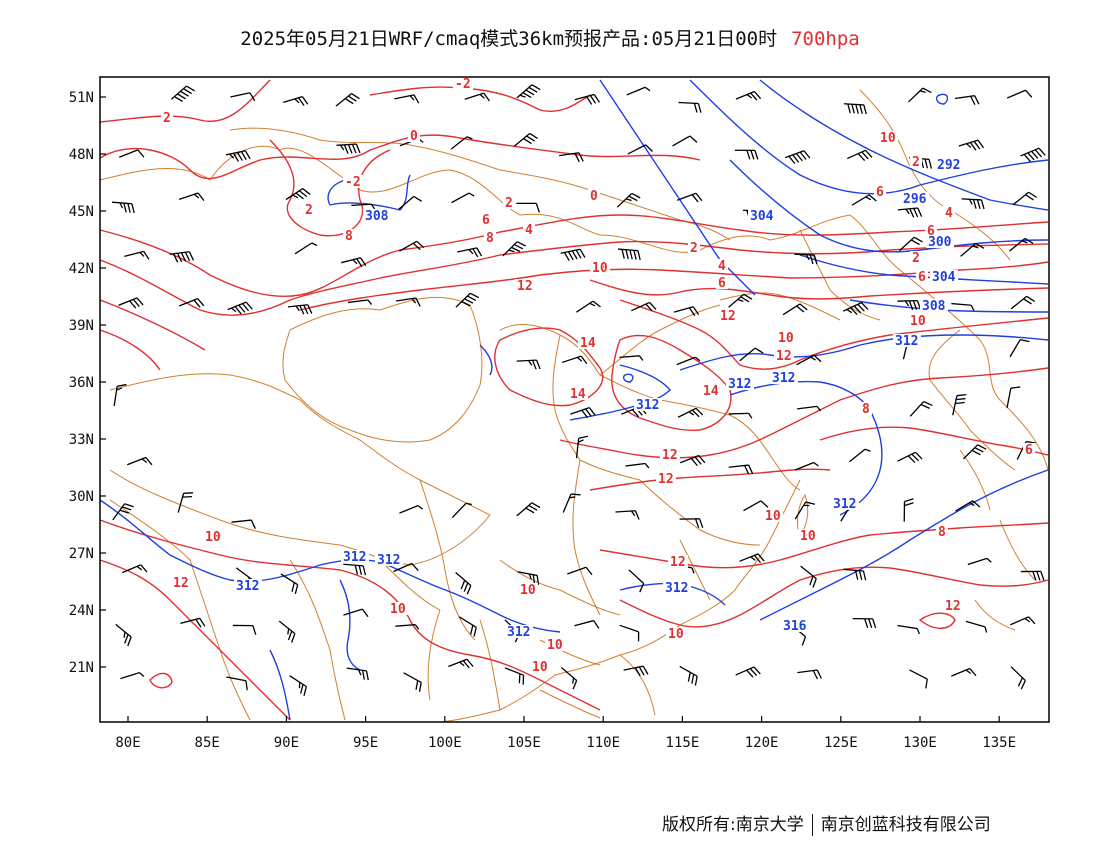 This screenshot has width=1100, height=850. I want to click on copyright-owner: 版权所有:南京大学, so click(733, 825).